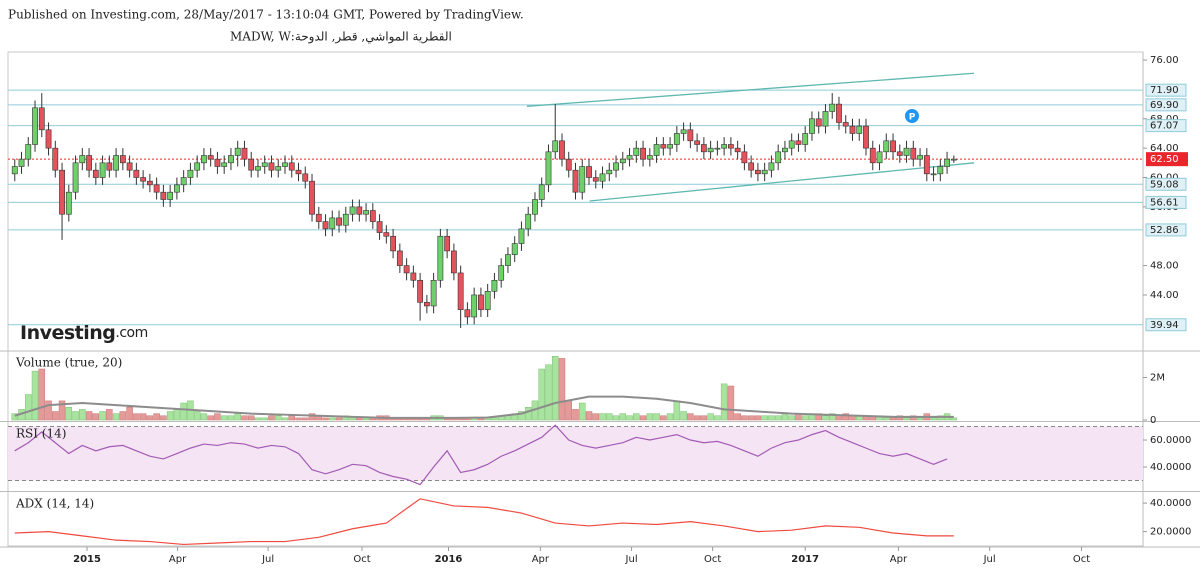 Image resolution: width=1200 pixels, height=570 pixels. Describe the element at coordinates (68, 363) in the screenshot. I see `pane-title: Volume (true, 20)` at that location.